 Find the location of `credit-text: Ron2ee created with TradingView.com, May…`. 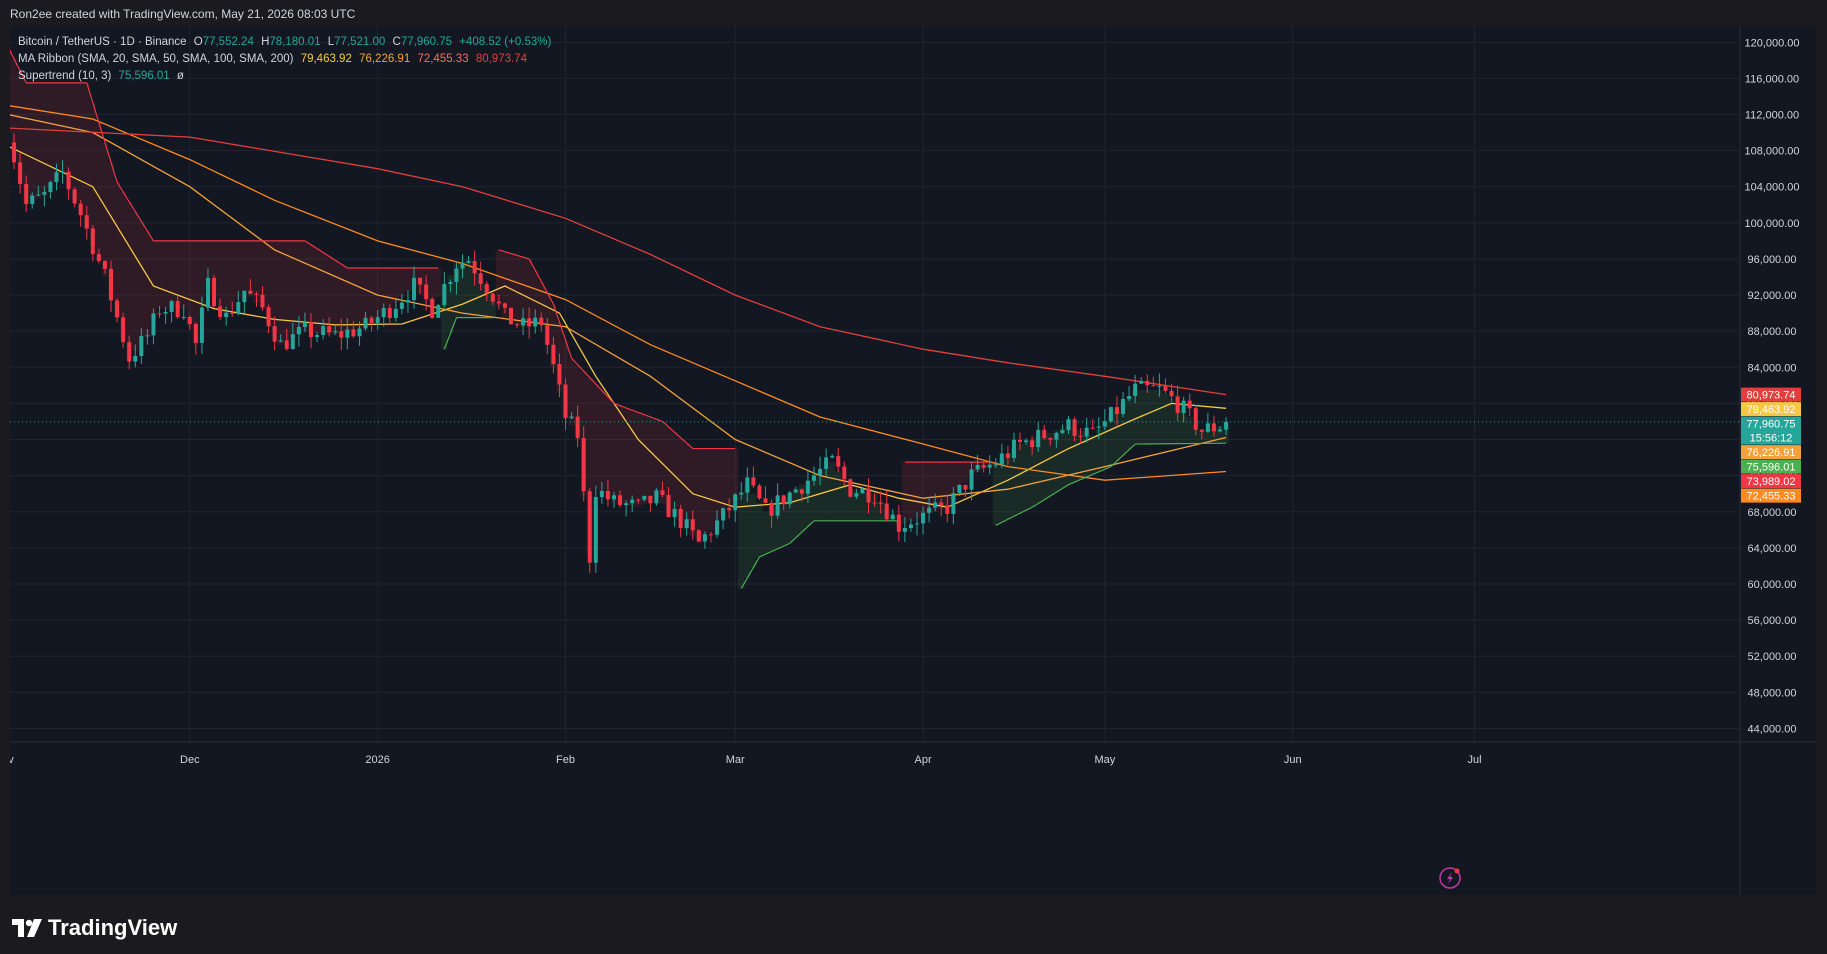

credit-text: Ron2ee created with TradingView.com, May… is located at coordinates (183, 14).